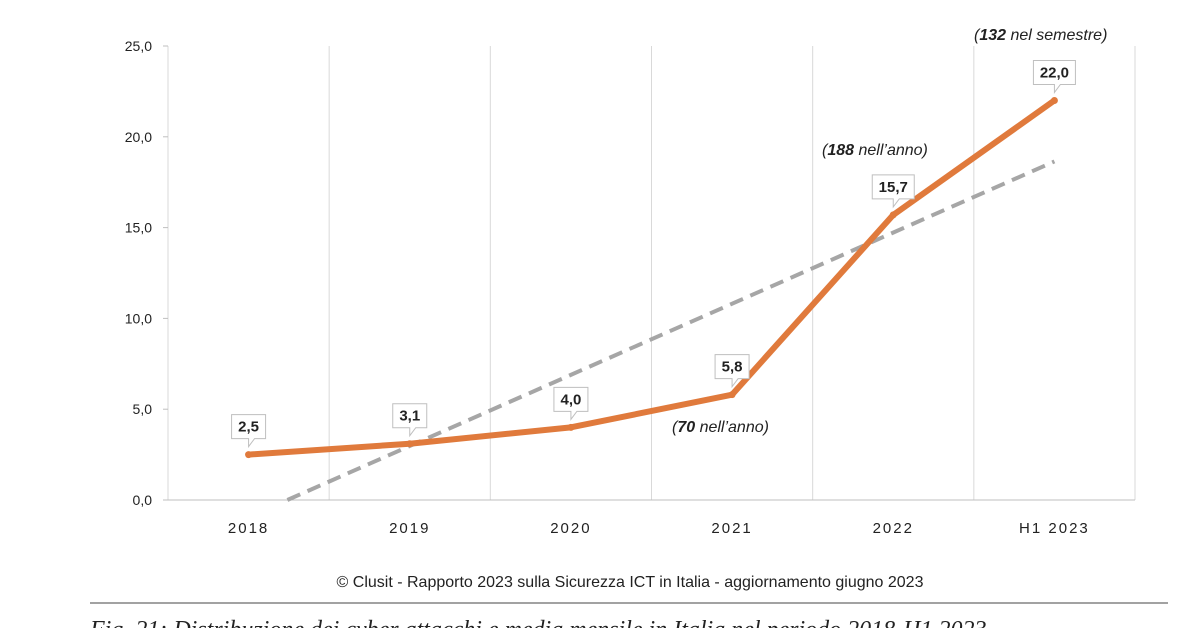 This screenshot has width=1200, height=628. What do you see at coordinates (732, 367) in the screenshot?
I see `data-label-text: 5,8` at bounding box center [732, 367].